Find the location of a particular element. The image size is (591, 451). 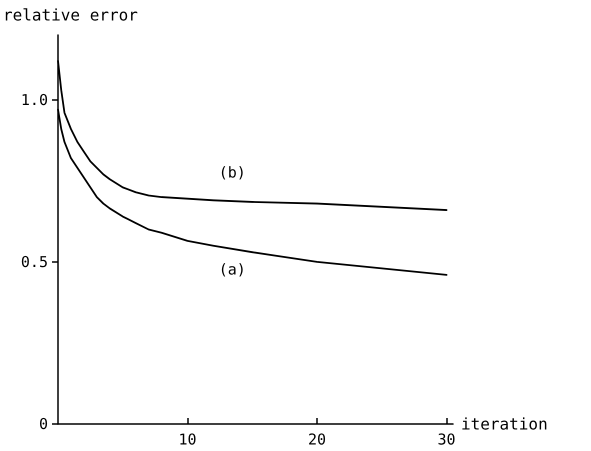

series-label: (b) is located at coordinates (232, 172).